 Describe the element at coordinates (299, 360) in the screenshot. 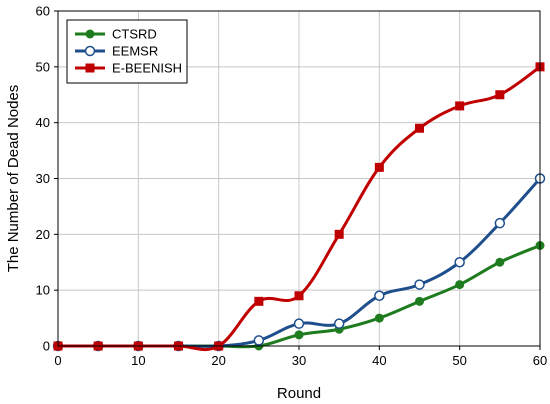

I see `x-tick-label: 30` at that location.